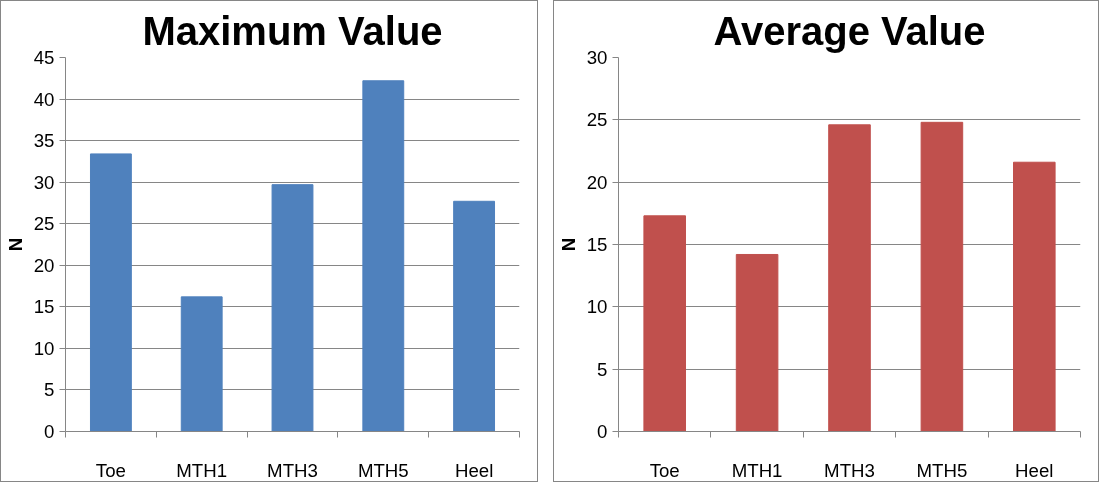 The height and width of the screenshot is (482, 1099). I want to click on y-tick-label: 40, so click(44, 99).